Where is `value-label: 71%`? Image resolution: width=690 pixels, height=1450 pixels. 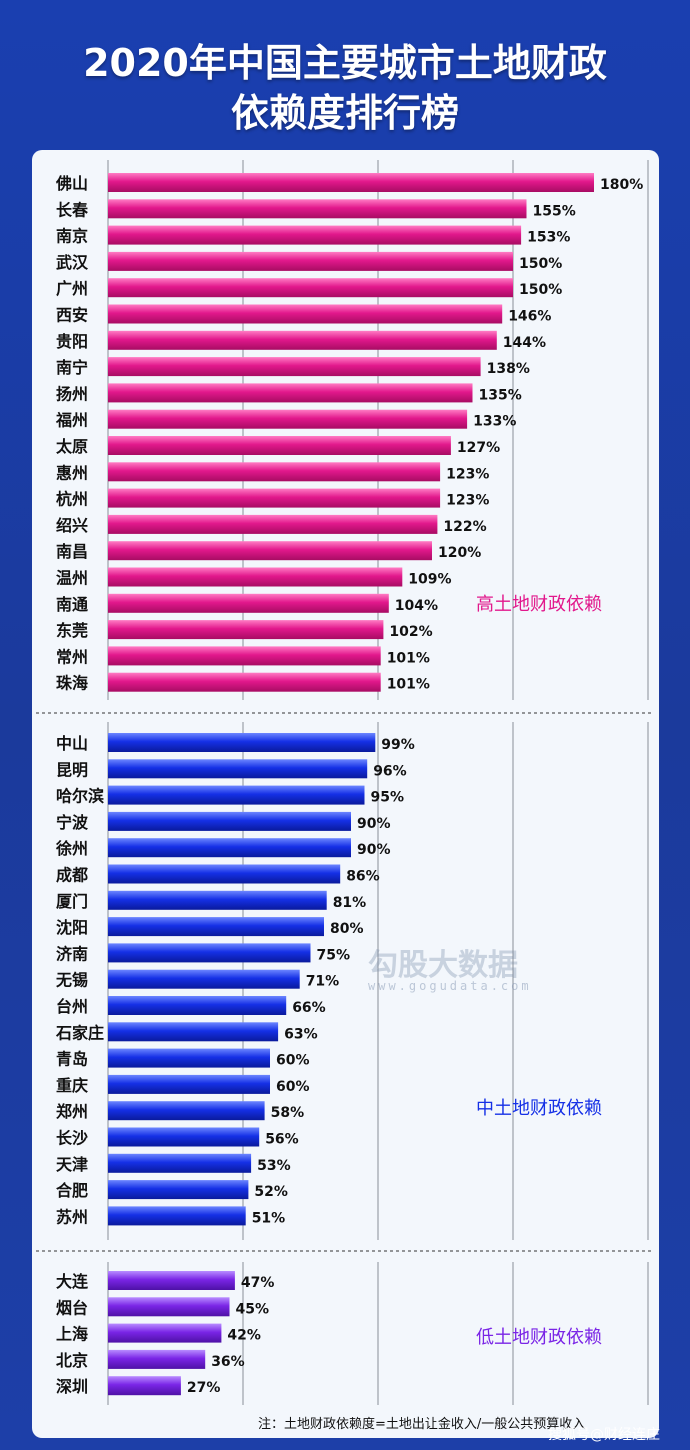 value-label: 71% is located at coordinates (323, 982).